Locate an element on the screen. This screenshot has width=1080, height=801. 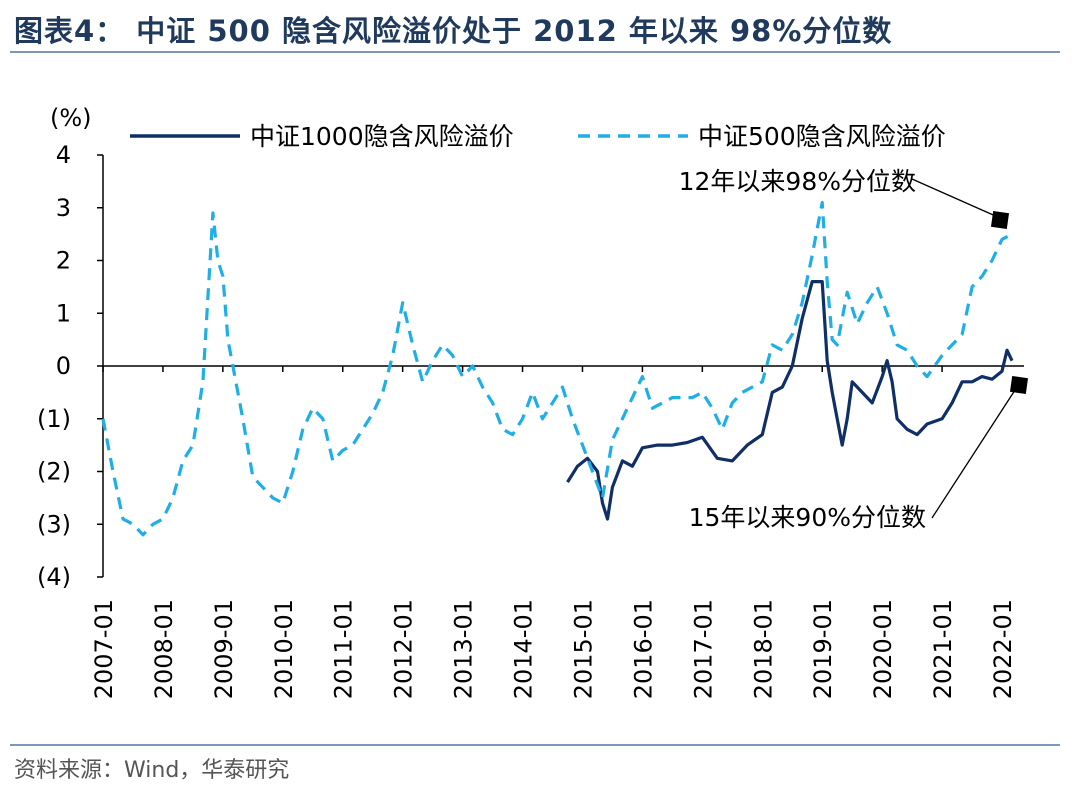
source-note: 资料来源：Wind，华泰研究 is located at coordinates (152, 770).